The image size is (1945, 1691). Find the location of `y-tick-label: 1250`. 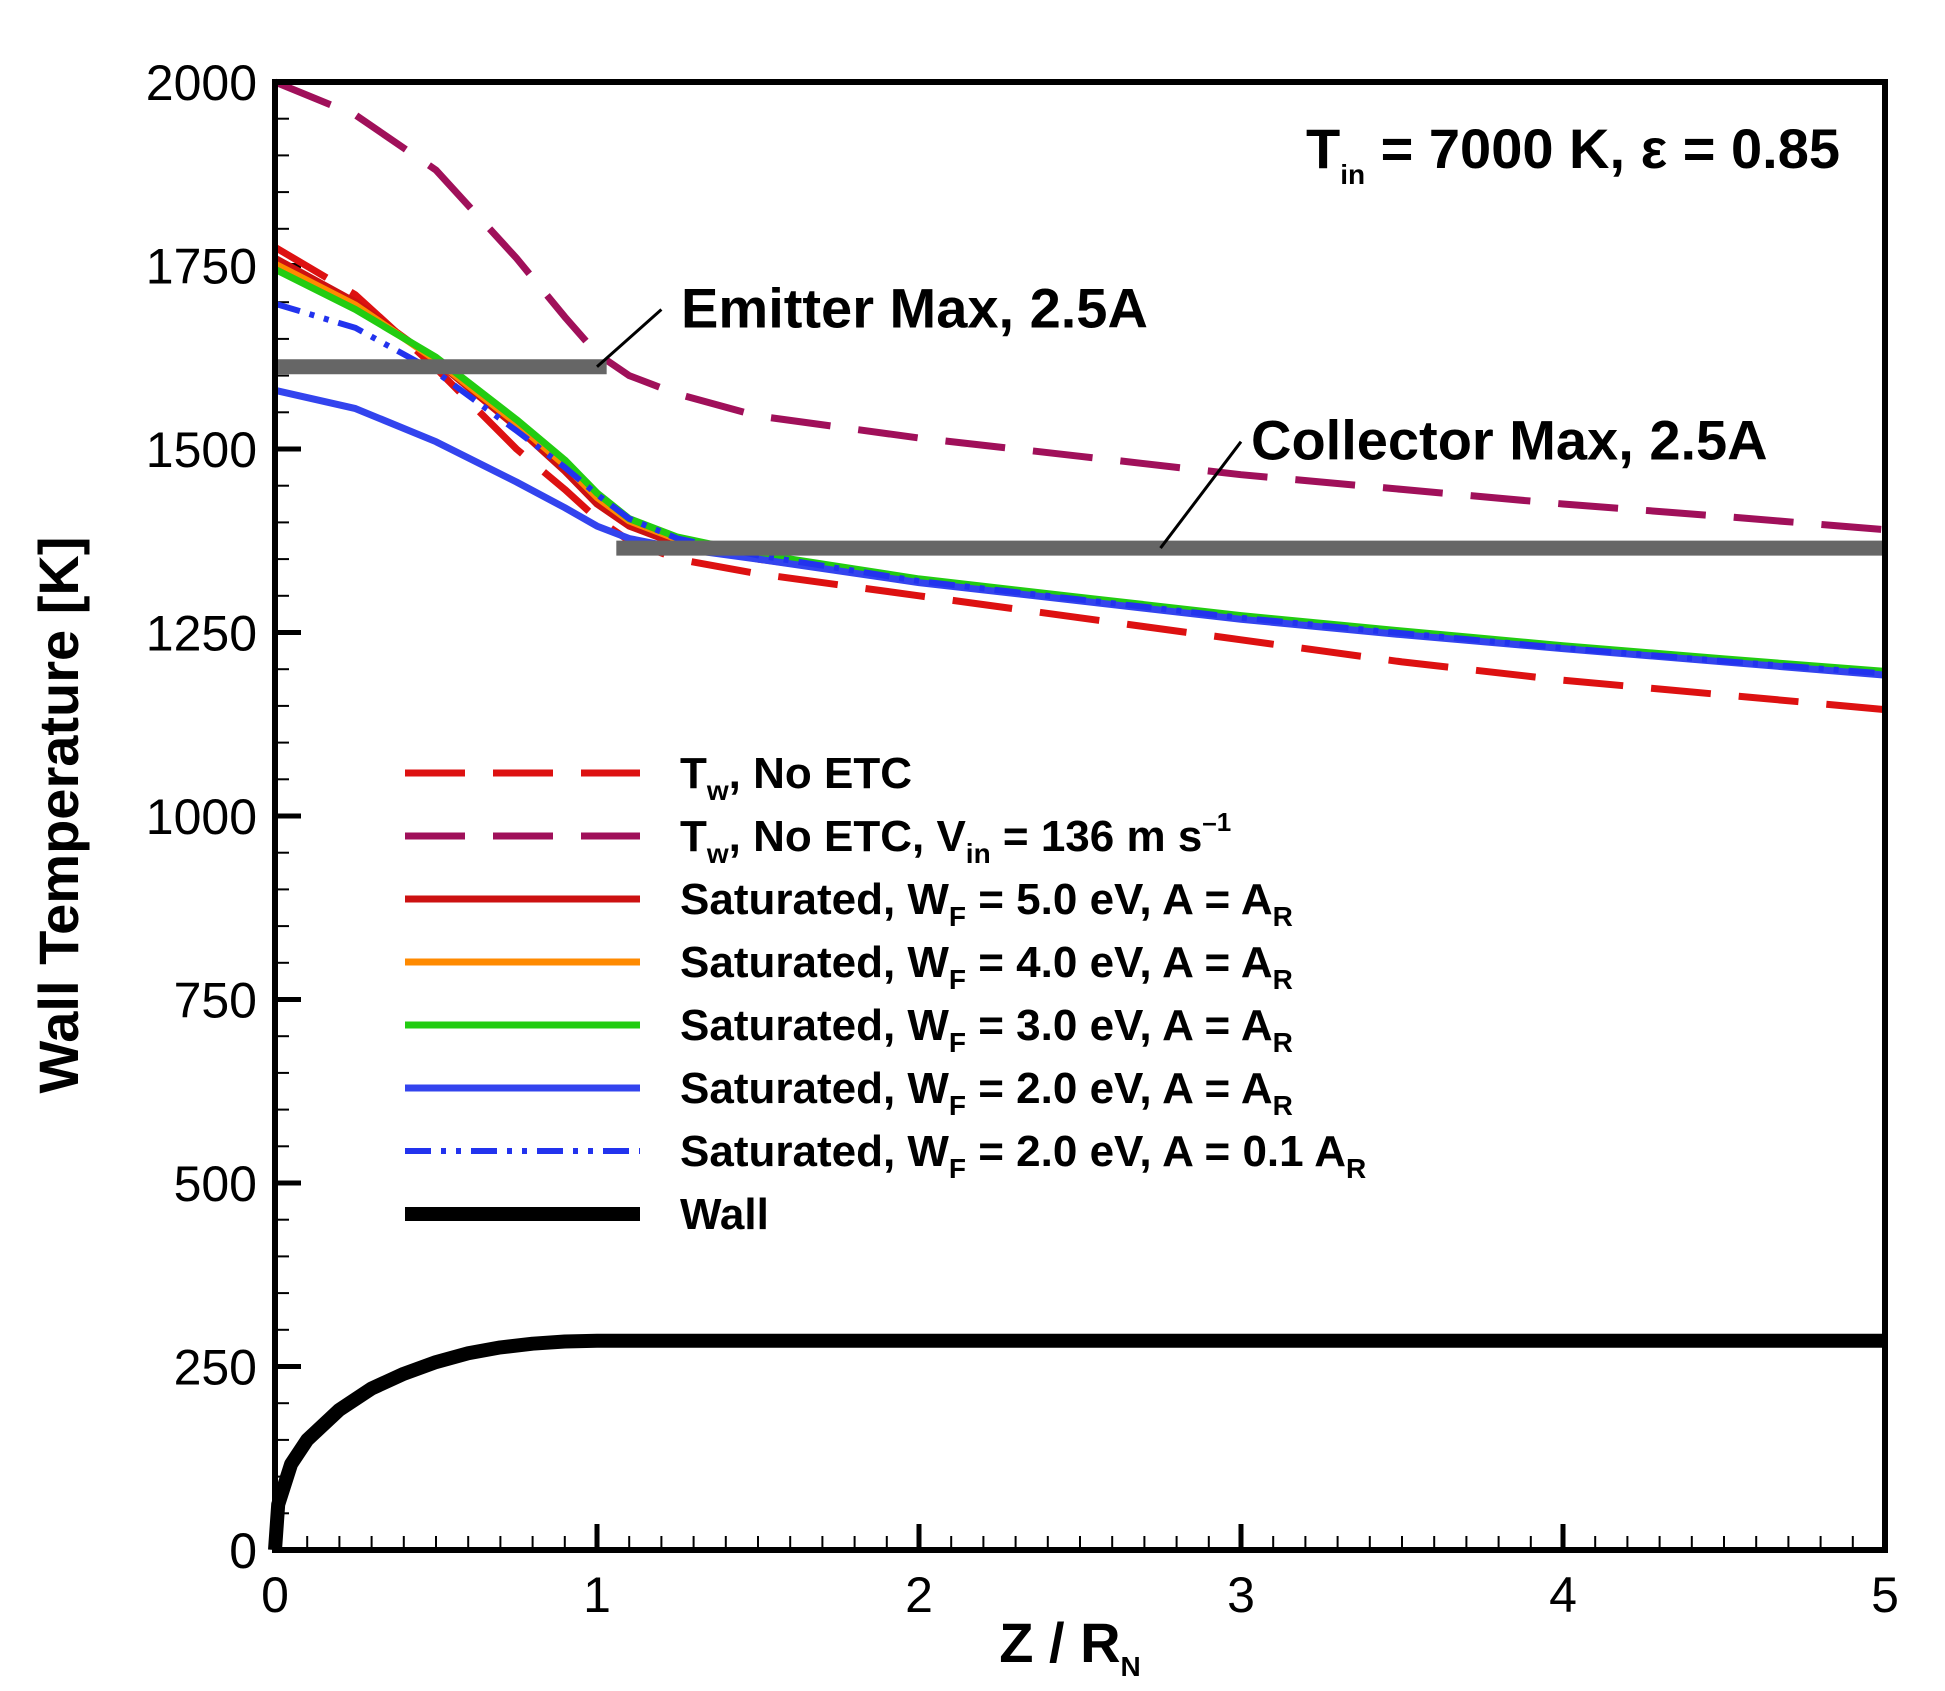

y-tick-label: 1250 is located at coordinates (201, 634).